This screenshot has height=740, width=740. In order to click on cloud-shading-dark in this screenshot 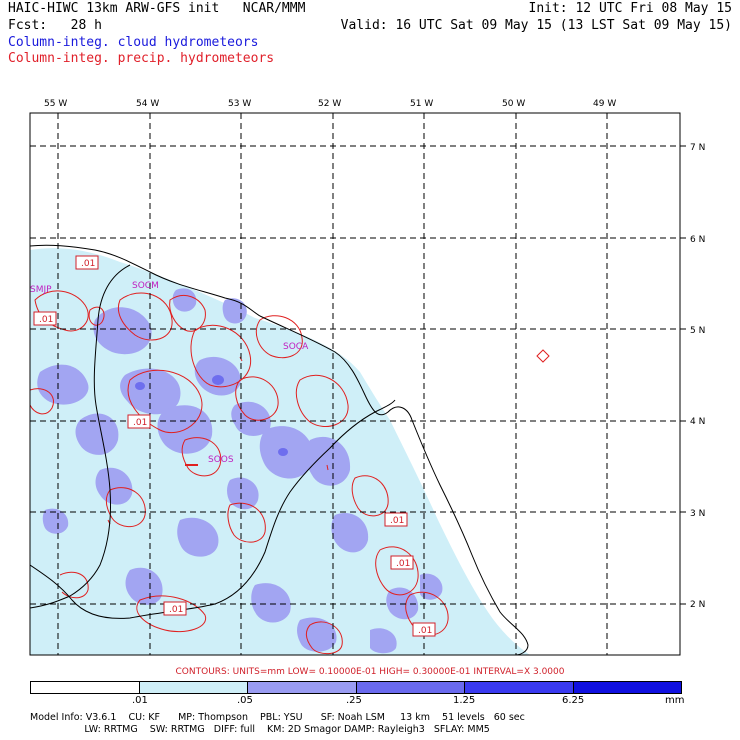, I will do `click(211, 415)`.